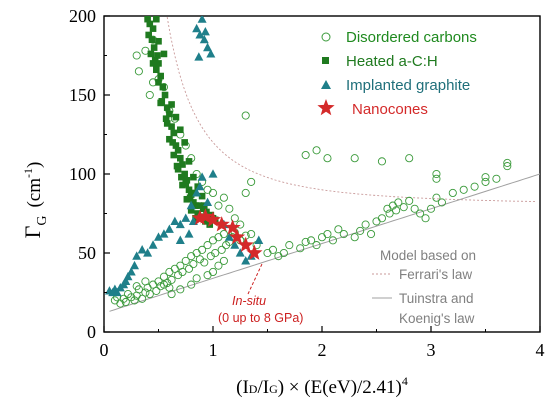 This screenshot has height=406, width=550. Describe the element at coordinates (273, 389) in the screenshot. I see `x-label-d: G` at that location.